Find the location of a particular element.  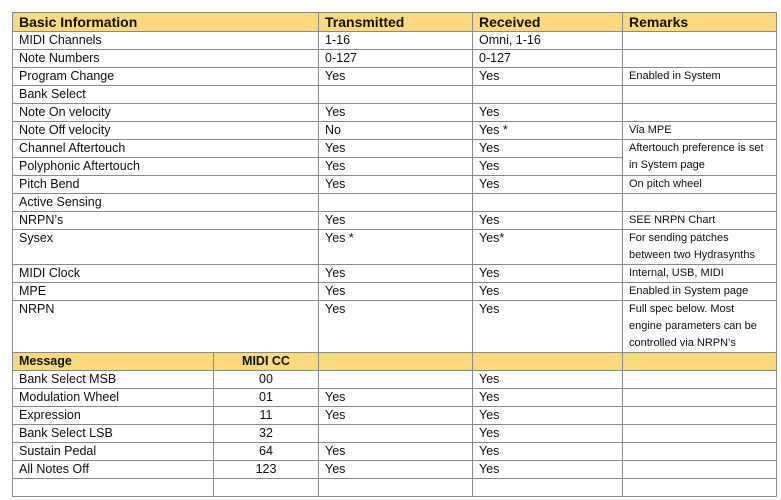

row-label: Note Off velocity is located at coordinates (165, 130).